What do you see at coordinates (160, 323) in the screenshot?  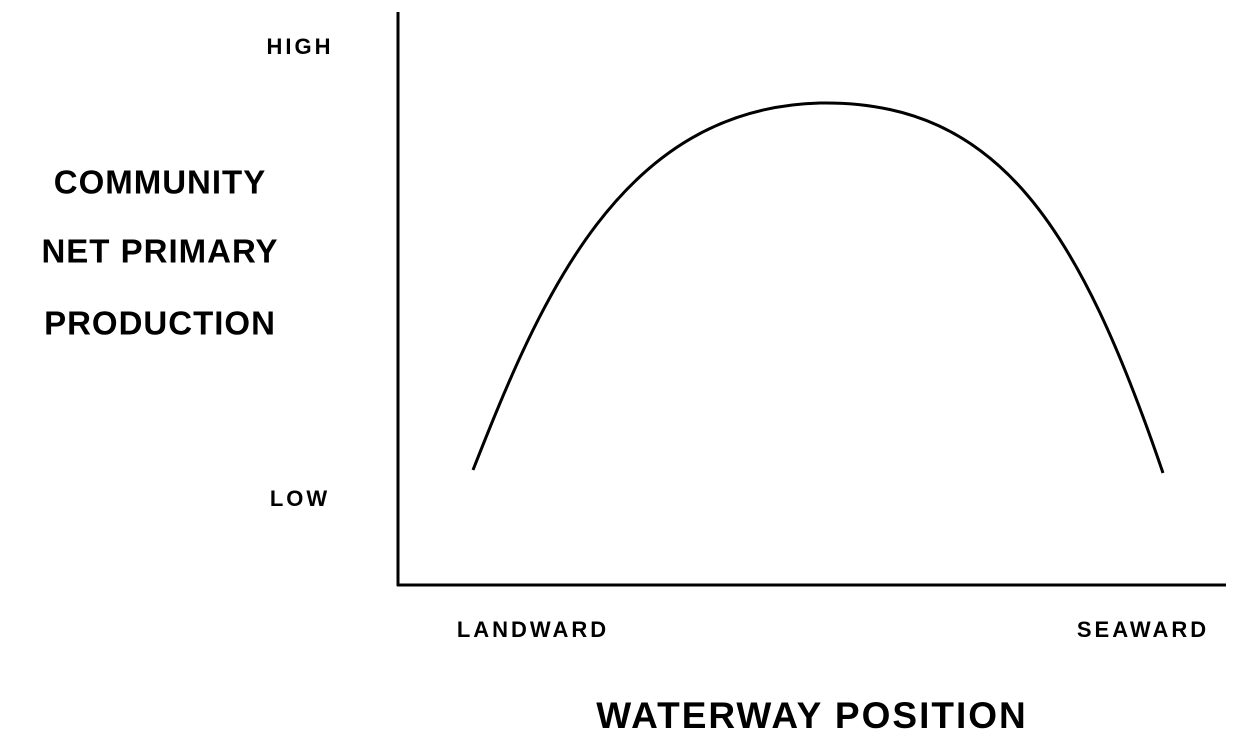 I see `y-title-line: PRODUCTION` at bounding box center [160, 323].